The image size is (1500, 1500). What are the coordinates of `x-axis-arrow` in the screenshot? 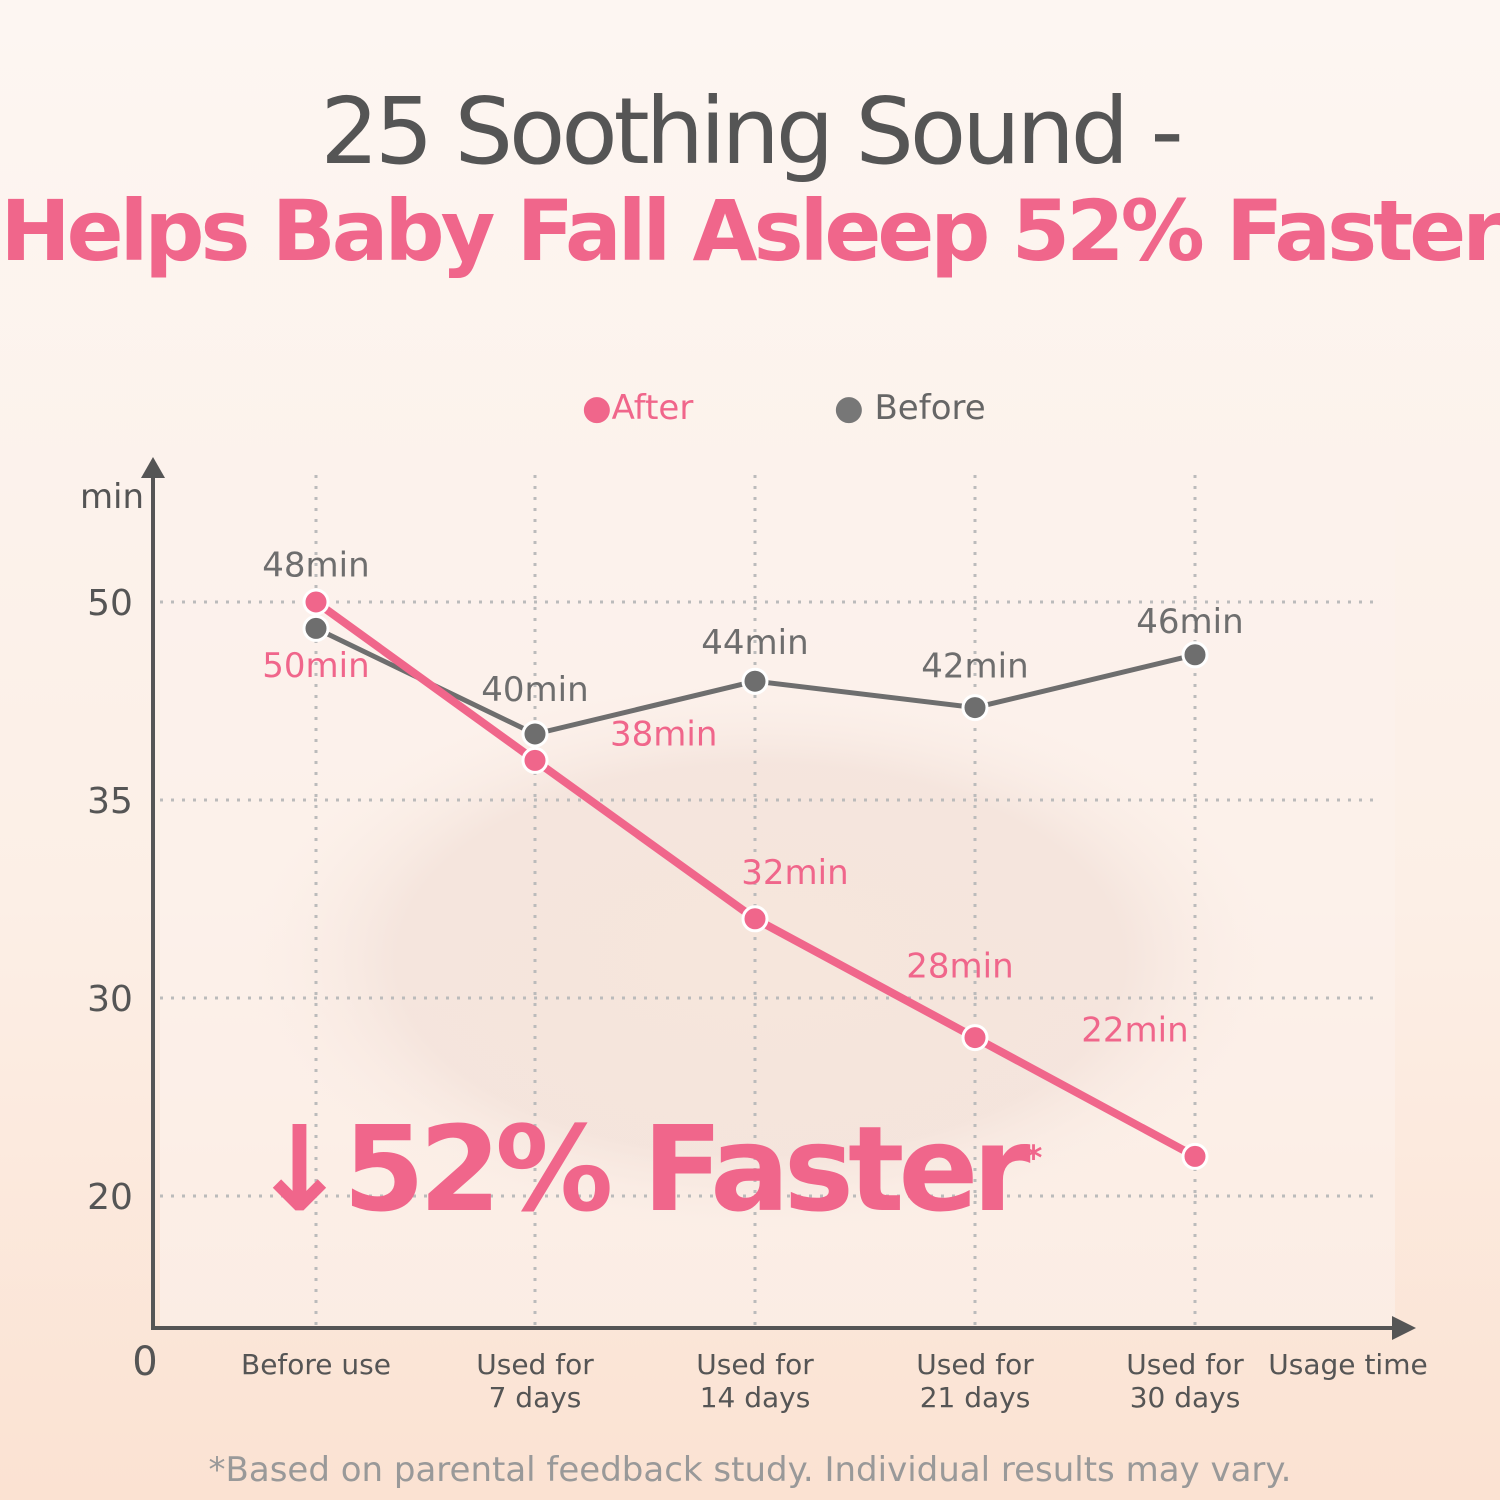 It's located at (1404, 1328).